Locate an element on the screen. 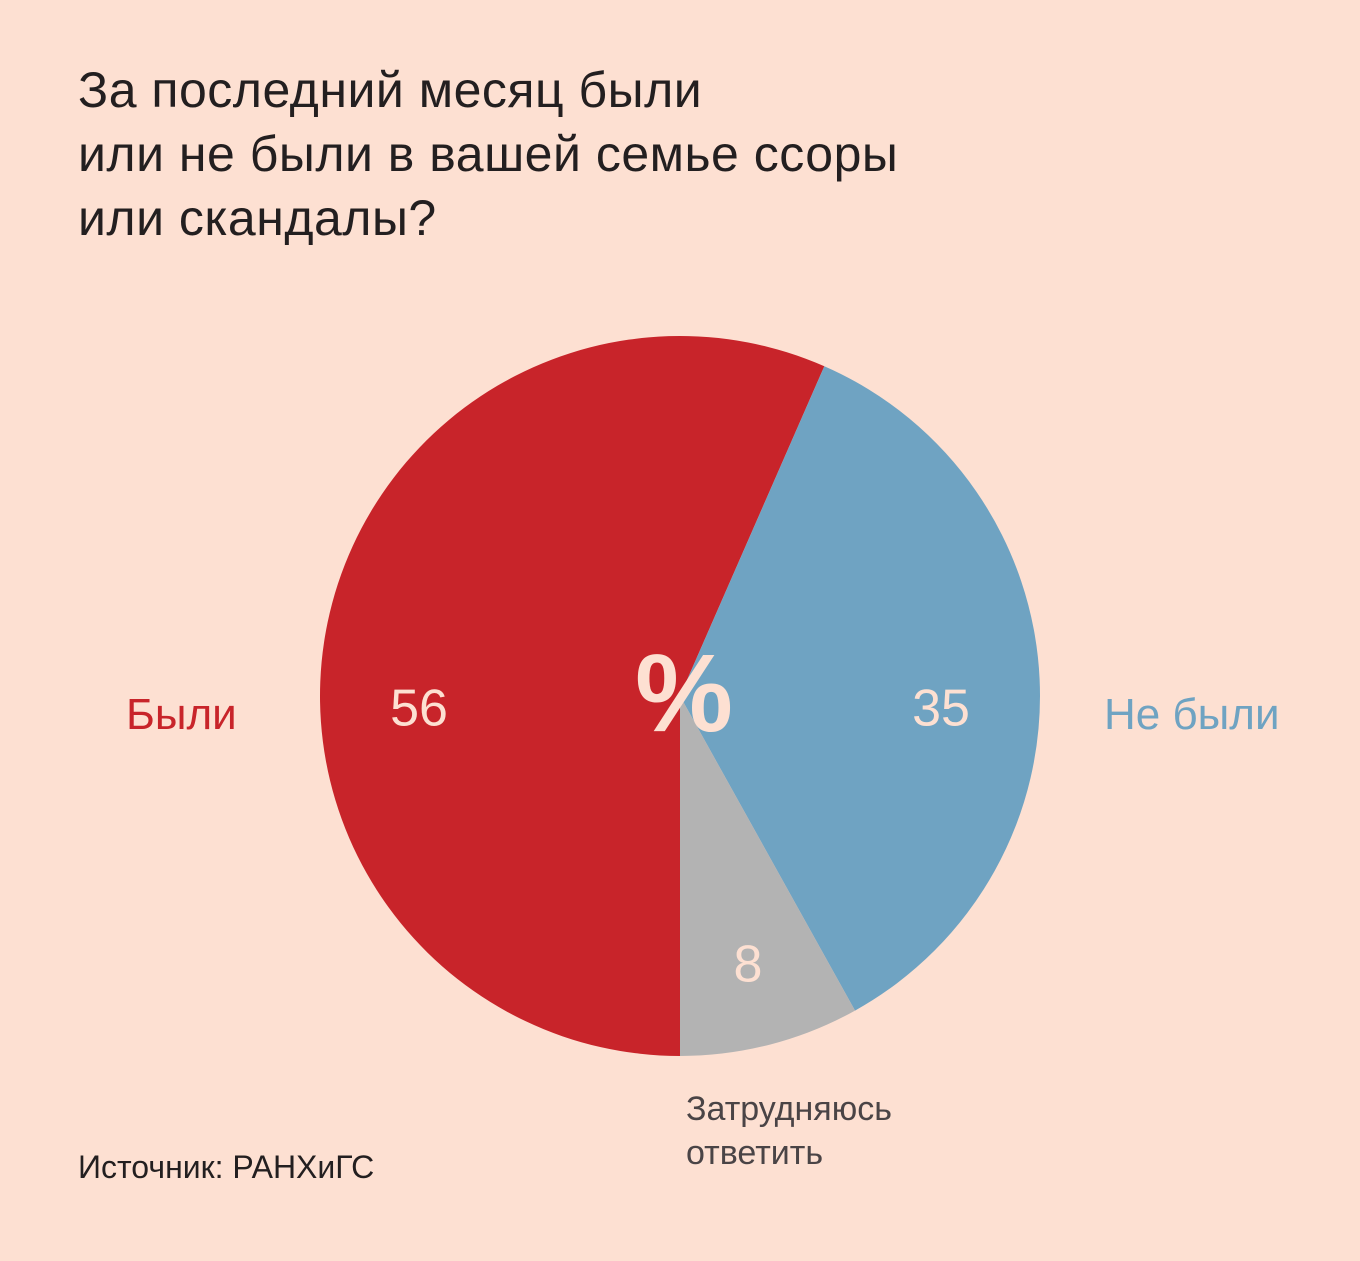 This screenshot has width=1360, height=1261. legend-label-no: Не были is located at coordinates (1192, 714).